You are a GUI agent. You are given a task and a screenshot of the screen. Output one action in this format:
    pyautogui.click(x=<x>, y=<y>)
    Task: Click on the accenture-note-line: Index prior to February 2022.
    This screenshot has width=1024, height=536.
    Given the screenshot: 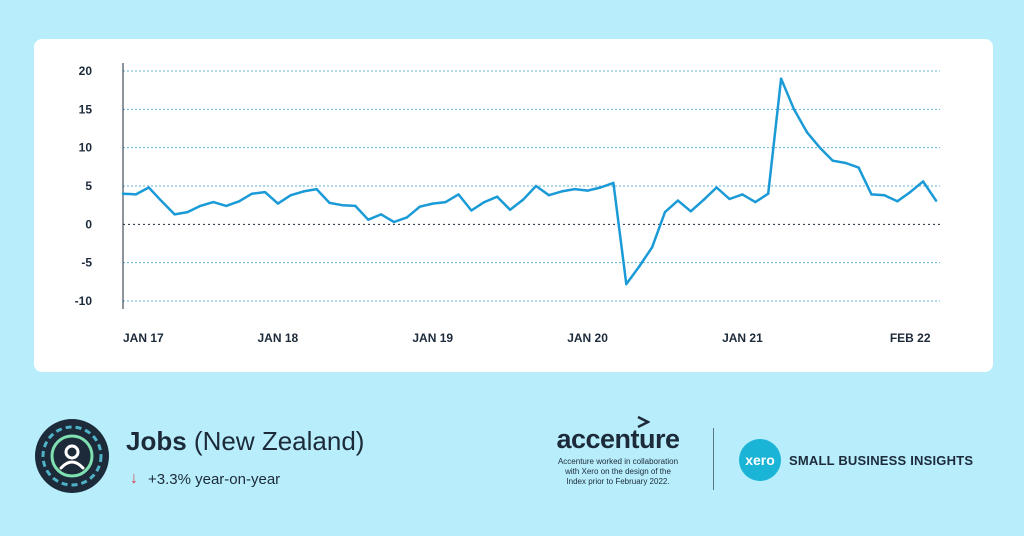 What is the action you would take?
    pyautogui.click(x=618, y=481)
    